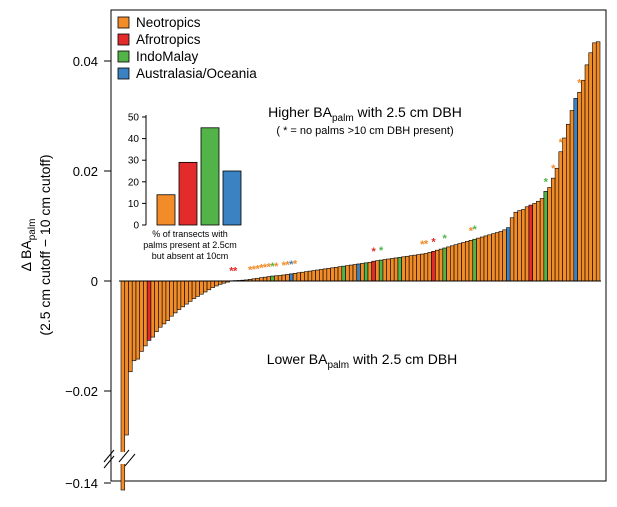 The image size is (617, 507). What do you see at coordinates (199, 176) in the screenshot?
I see `inset-bars` at bounding box center [199, 176].